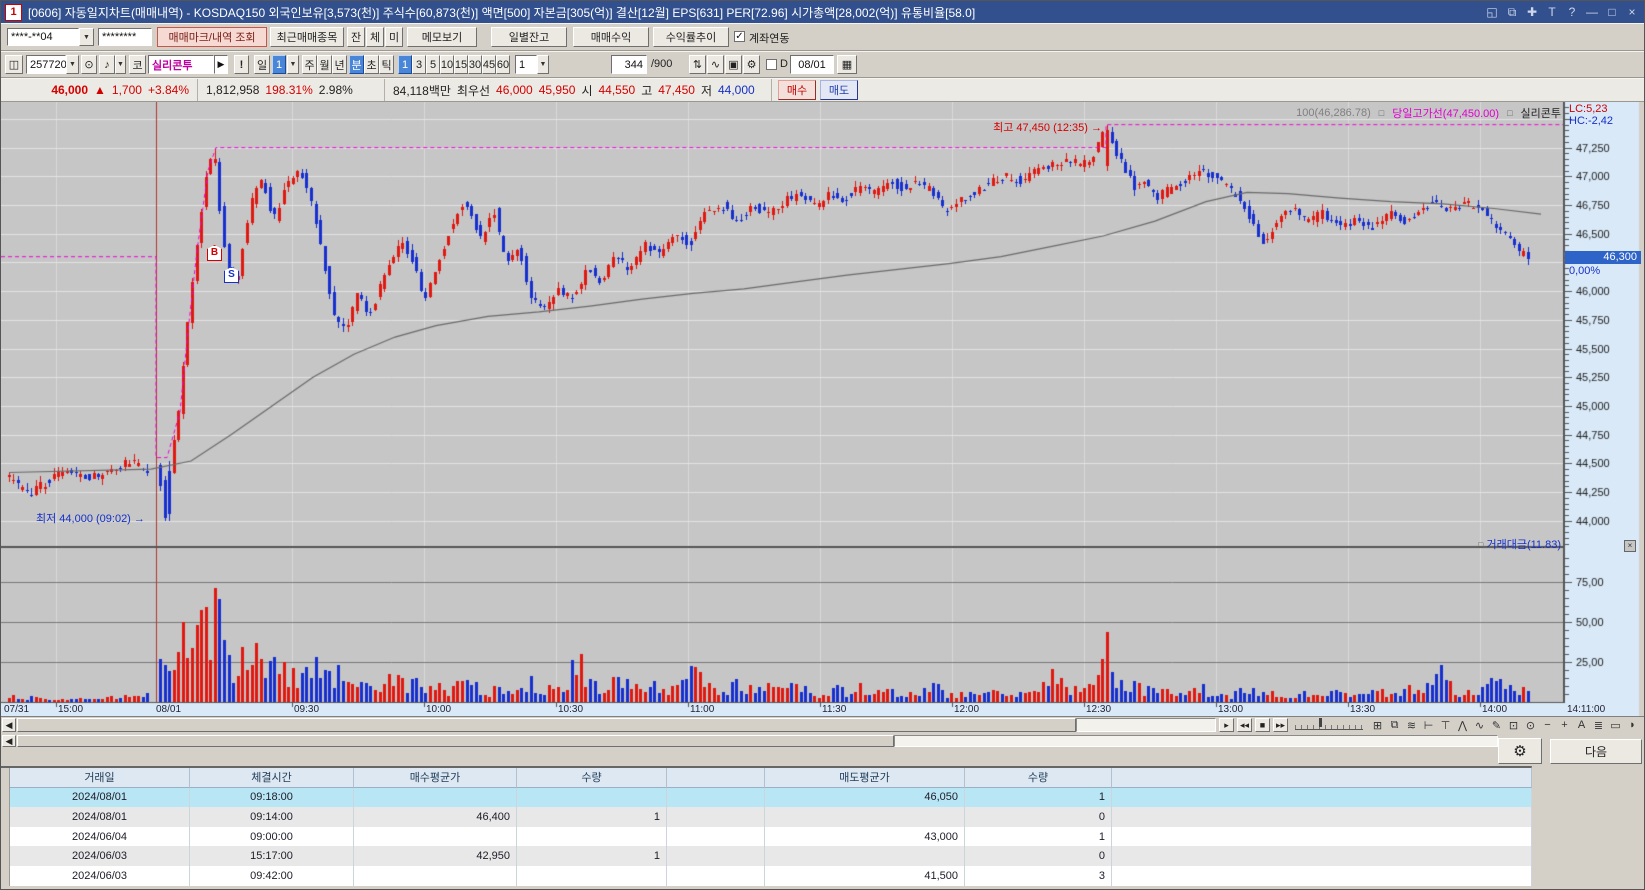 This screenshot has height=890, width=1645. What do you see at coordinates (262, 64) in the screenshot?
I see `period-day-button: 일` at bounding box center [262, 64].